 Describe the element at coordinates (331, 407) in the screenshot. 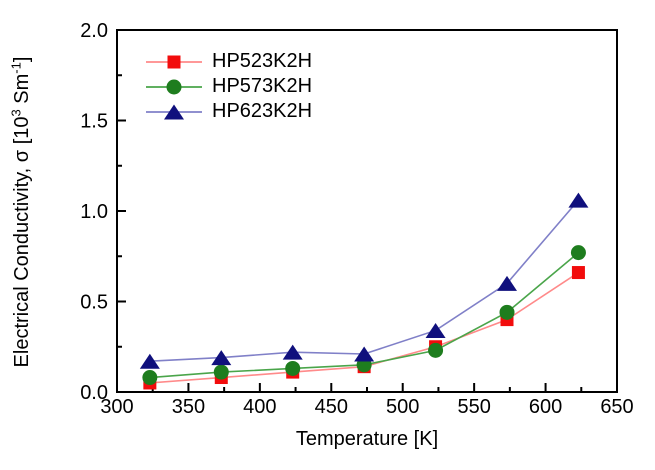

I see `svg-text: 450` at that location.